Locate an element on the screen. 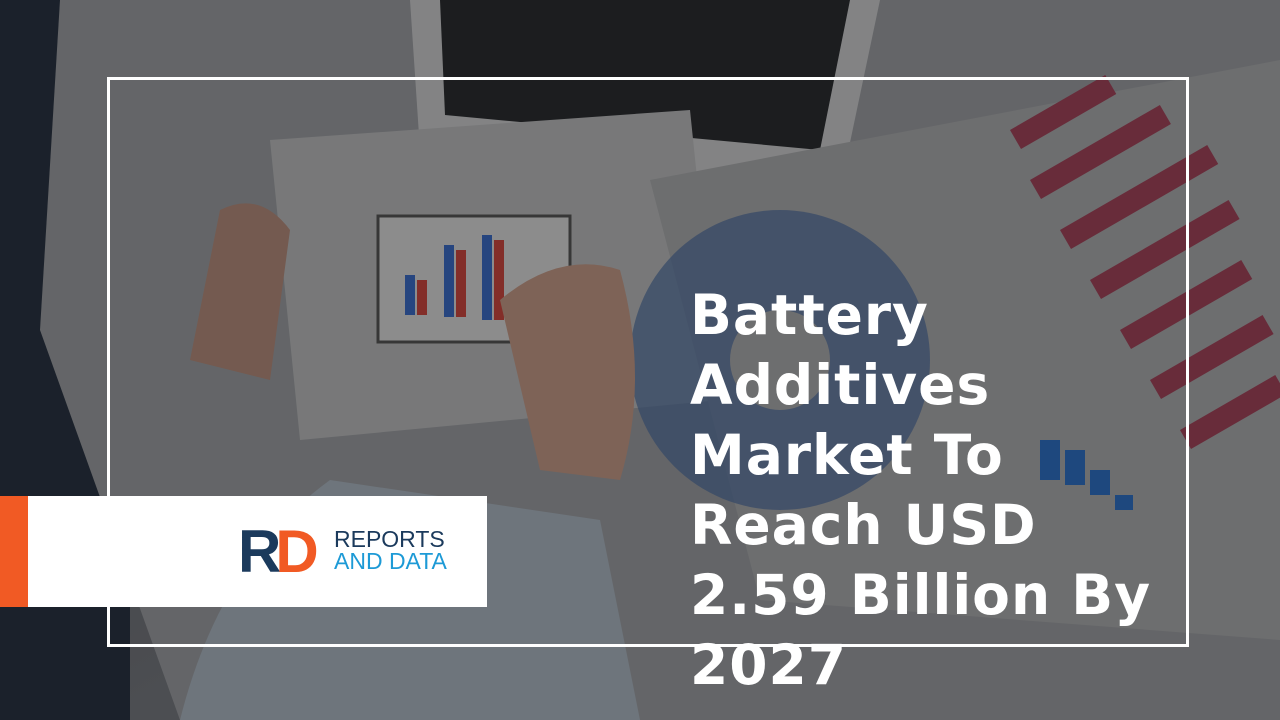 The width and height of the screenshot is (1280, 720). logo-letter: R is located at coordinates (259, 551).